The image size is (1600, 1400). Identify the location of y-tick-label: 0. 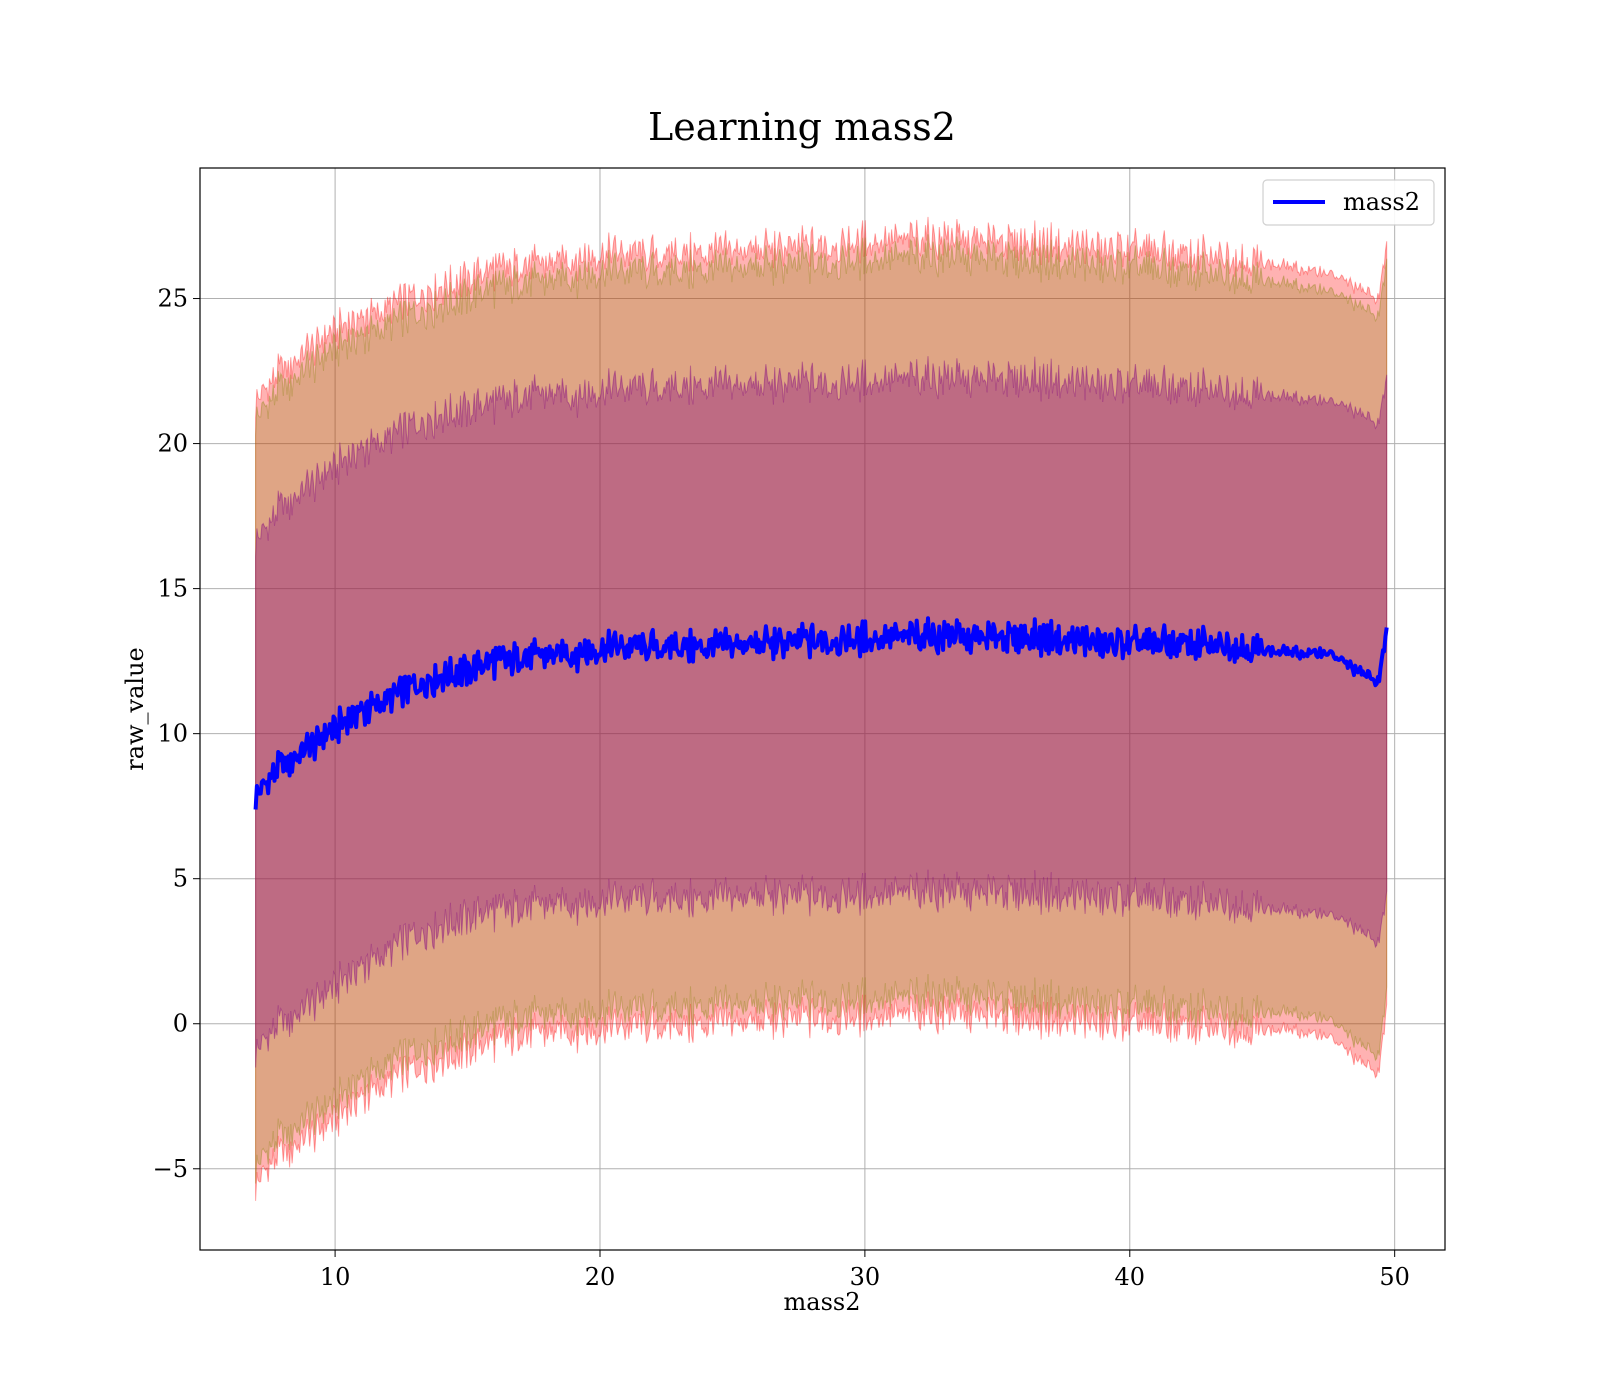
(180, 1024).